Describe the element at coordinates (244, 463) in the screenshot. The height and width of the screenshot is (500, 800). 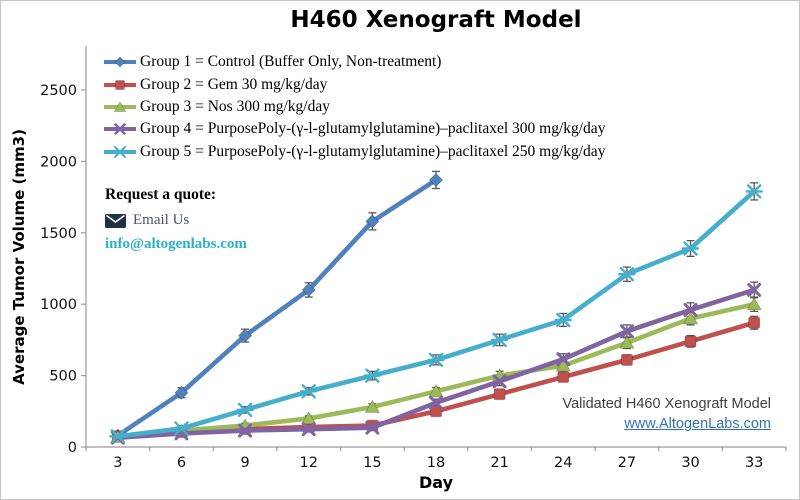
I see `x-tick-label: 9` at that location.